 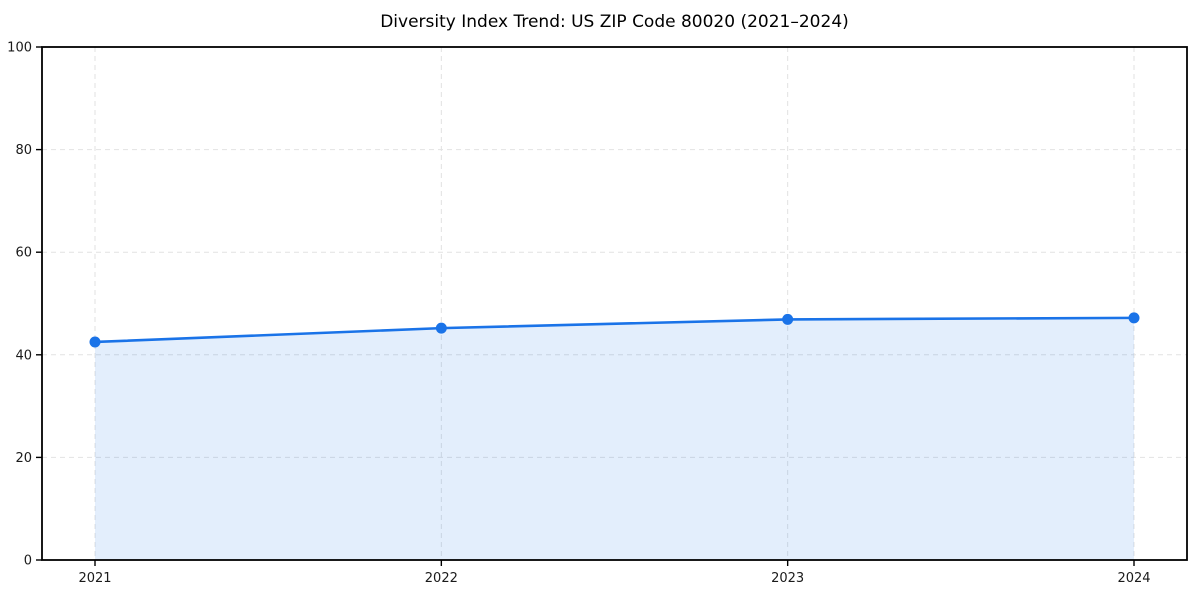 I want to click on x-tick-label: 2024, so click(x=1133, y=578).